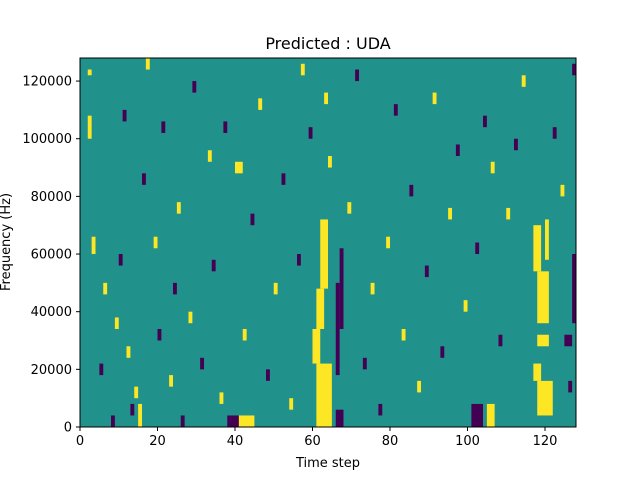  I want to click on x-tick-label: 0, so click(80, 441).